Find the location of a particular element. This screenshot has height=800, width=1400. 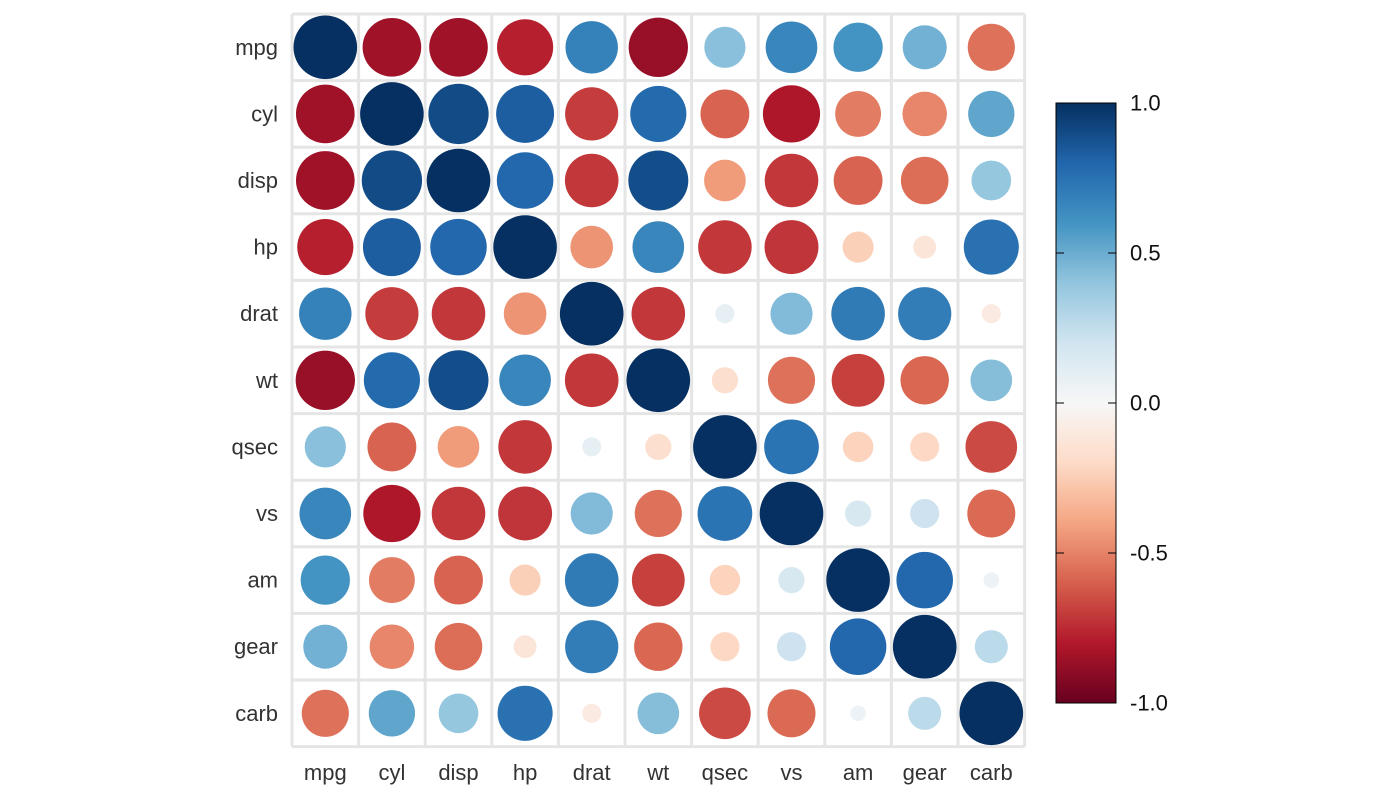

corr-circle-carb-drat is located at coordinates (592, 713).